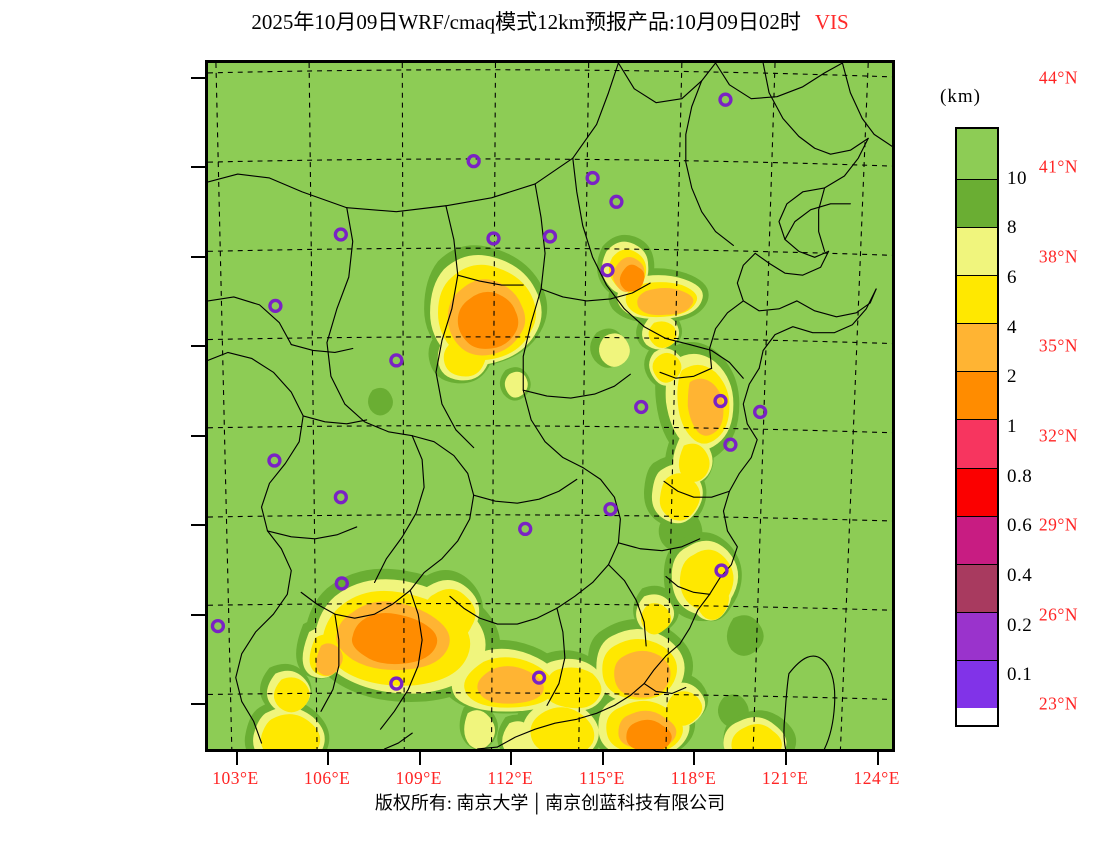  I want to click on y-tick-label-38: 38°N, so click(1058, 256).